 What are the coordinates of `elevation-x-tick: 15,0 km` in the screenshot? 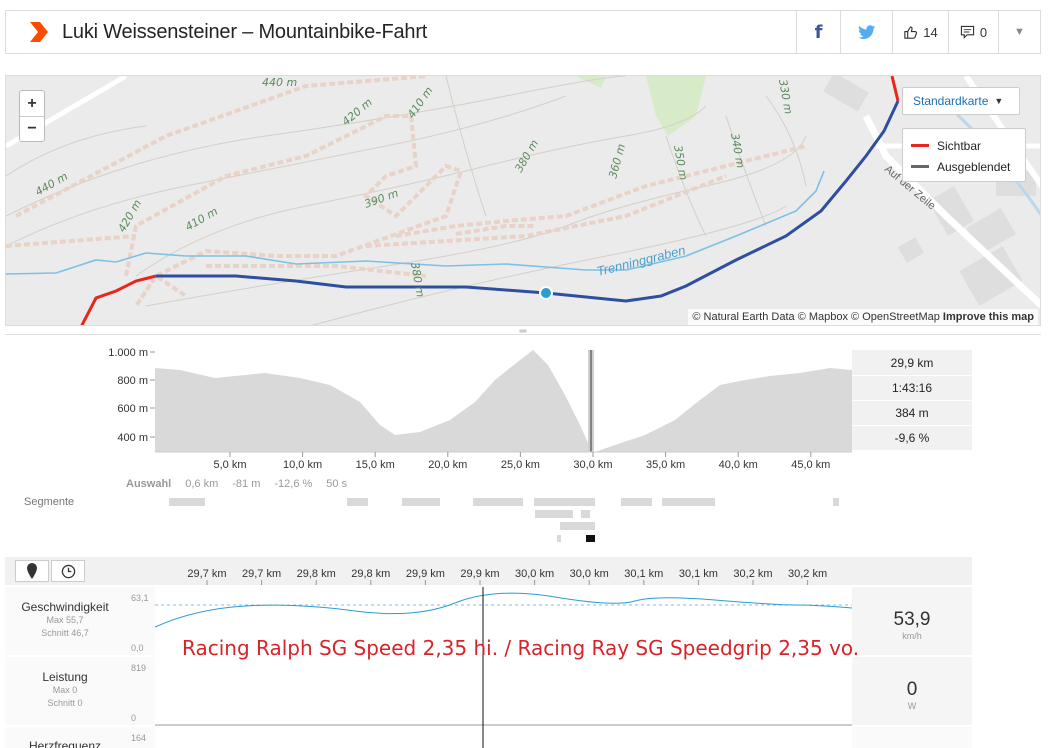 It's located at (375, 465).